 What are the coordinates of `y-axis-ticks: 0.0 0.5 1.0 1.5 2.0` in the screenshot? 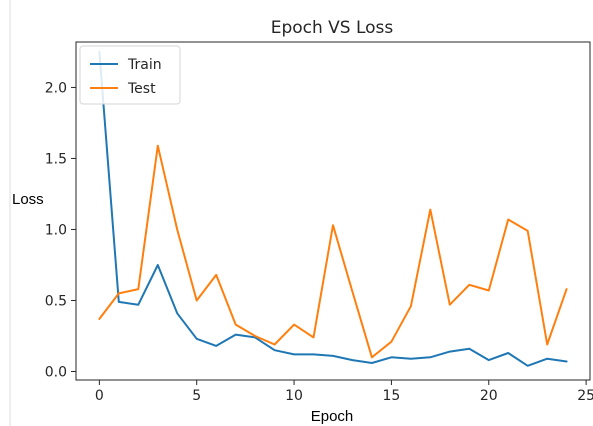 It's located at (60, 230).